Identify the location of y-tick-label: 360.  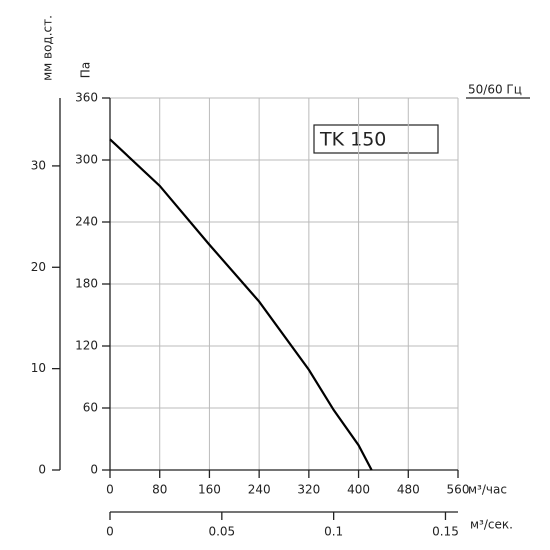
(86, 98).